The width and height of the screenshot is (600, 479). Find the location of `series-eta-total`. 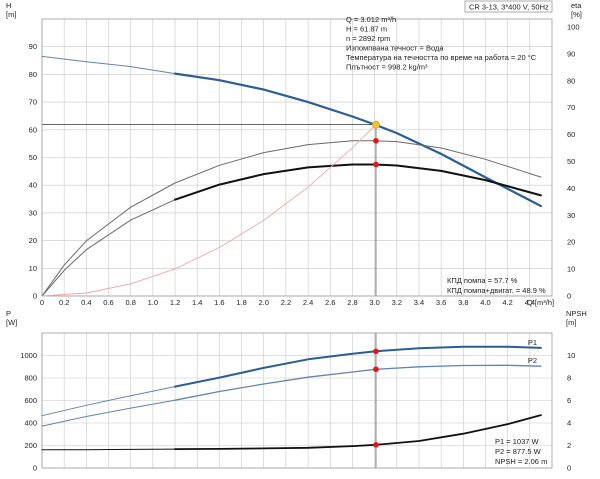

series-eta-total is located at coordinates (358, 182).